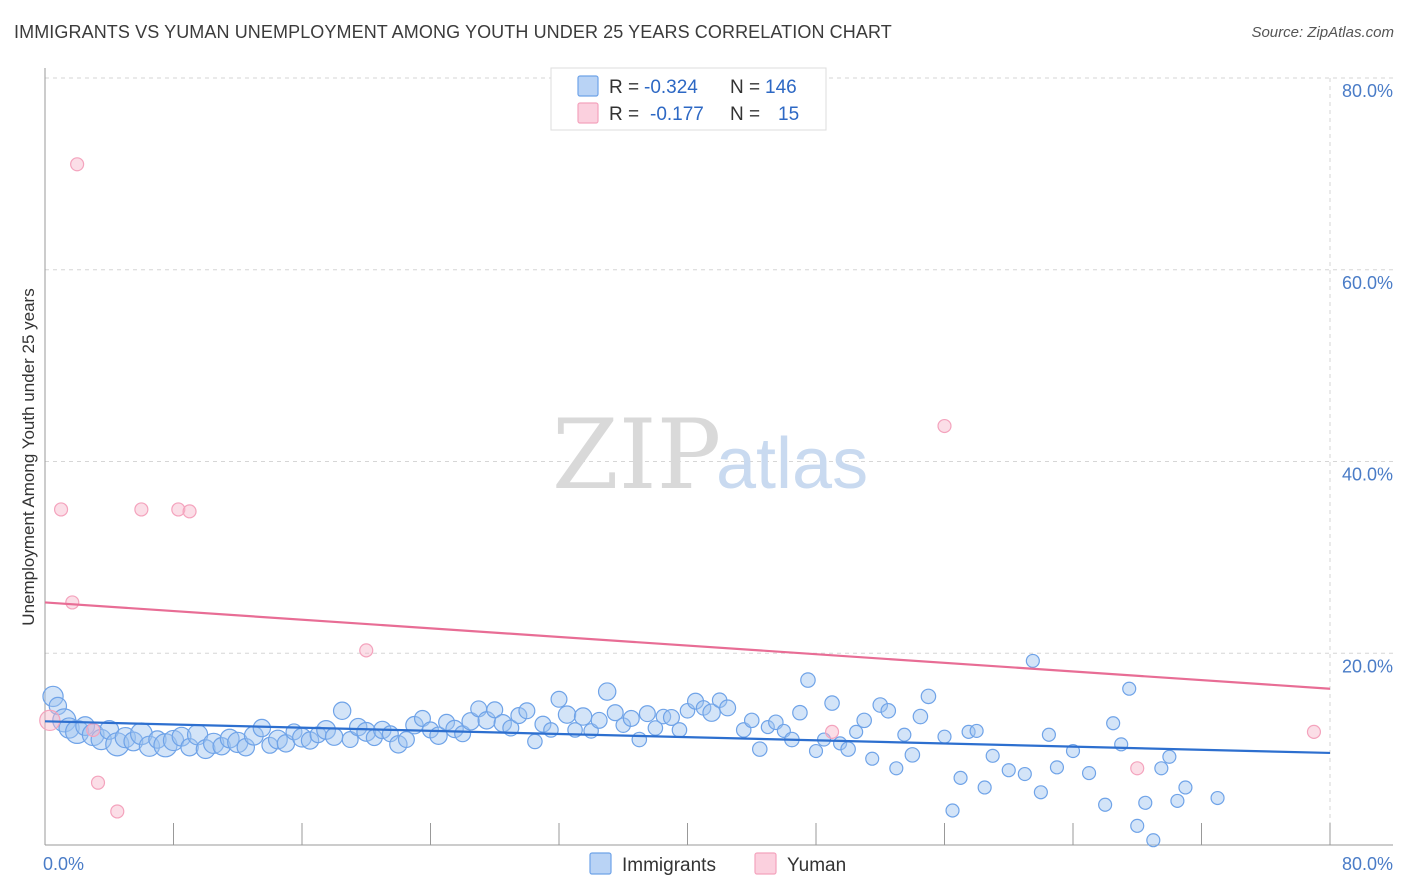  Describe the element at coordinates (669, 865) in the screenshot. I see `bottom-legend-label-immigrants: Immigrants` at that location.